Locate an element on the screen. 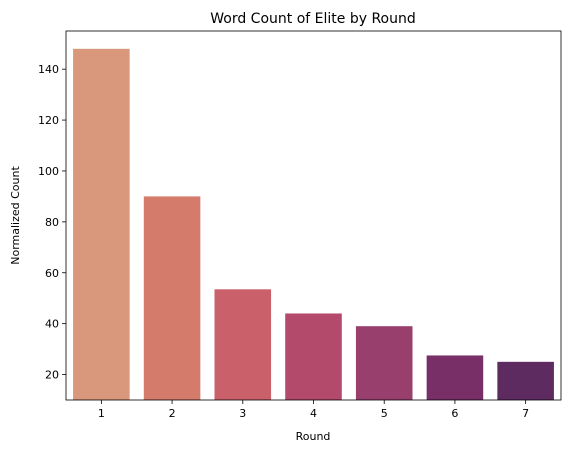  x-tick-label: 4 is located at coordinates (313, 413).